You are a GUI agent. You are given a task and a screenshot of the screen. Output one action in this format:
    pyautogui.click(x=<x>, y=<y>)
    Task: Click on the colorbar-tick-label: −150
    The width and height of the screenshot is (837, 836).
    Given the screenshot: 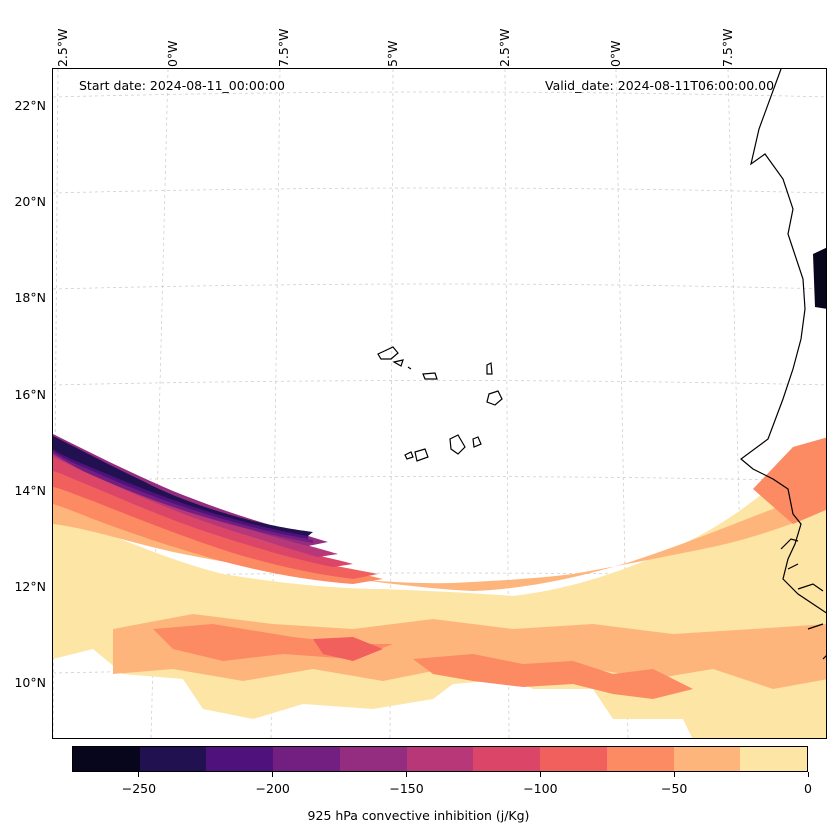 What is the action you would take?
    pyautogui.click(x=406, y=788)
    